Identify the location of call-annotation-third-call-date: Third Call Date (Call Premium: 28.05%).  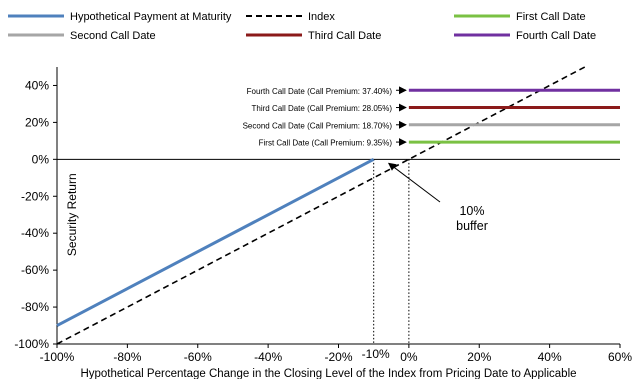
(322, 108).